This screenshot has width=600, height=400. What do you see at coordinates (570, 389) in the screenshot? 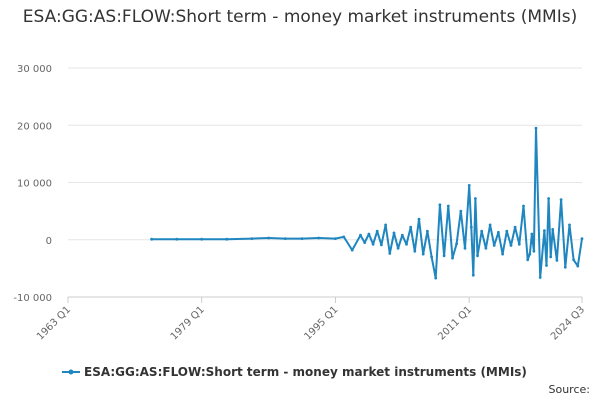
I see `source-label: Source:` at bounding box center [570, 389].